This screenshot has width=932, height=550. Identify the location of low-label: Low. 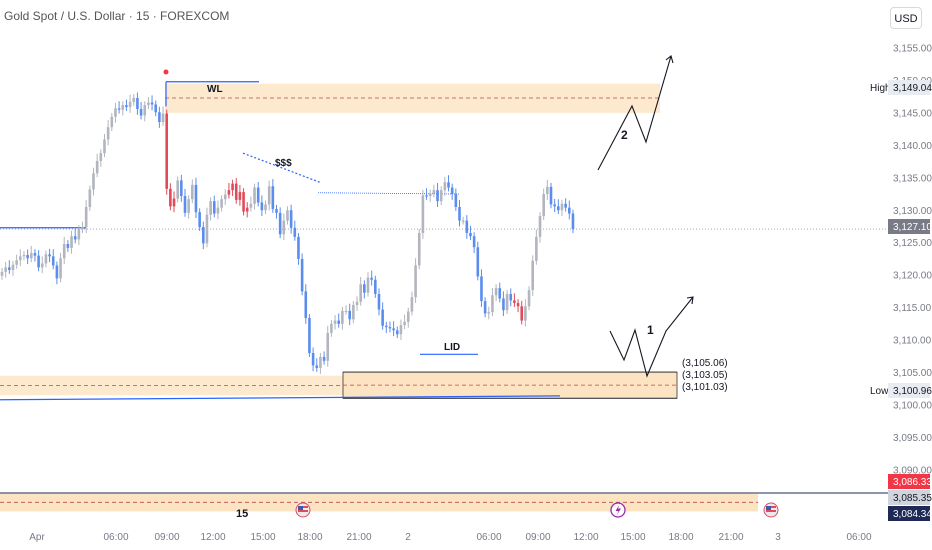
(879, 391).